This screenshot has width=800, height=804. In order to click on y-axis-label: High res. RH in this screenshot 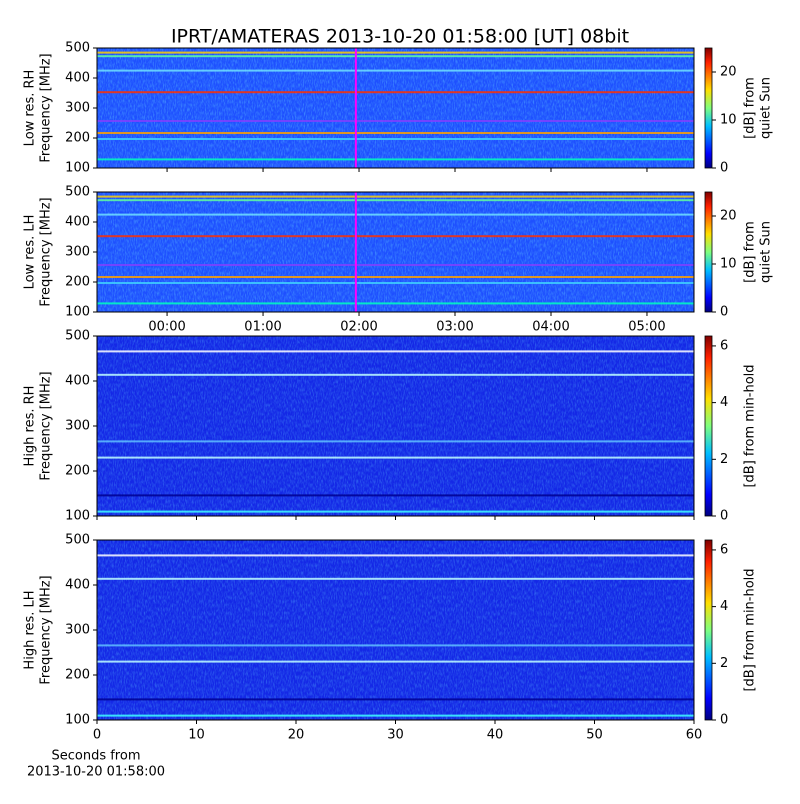, I will do `click(30, 426)`.